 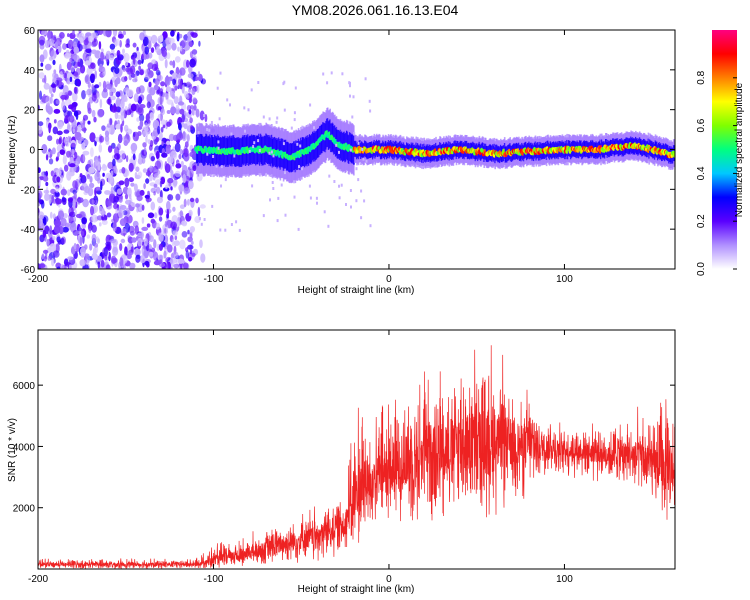 What do you see at coordinates (389, 279) in the screenshot?
I see `x-tick-label: 0` at bounding box center [389, 279].